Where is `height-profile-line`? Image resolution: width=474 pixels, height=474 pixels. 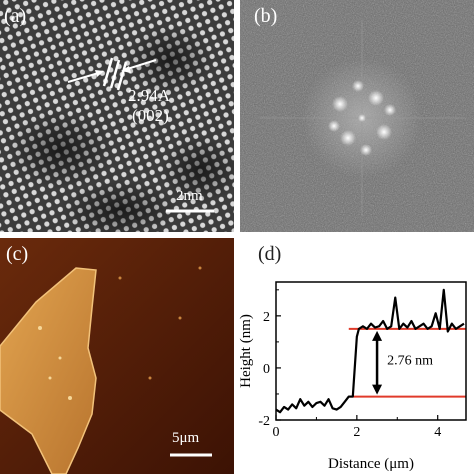
height-profile-line is located at coordinates (370, 351).